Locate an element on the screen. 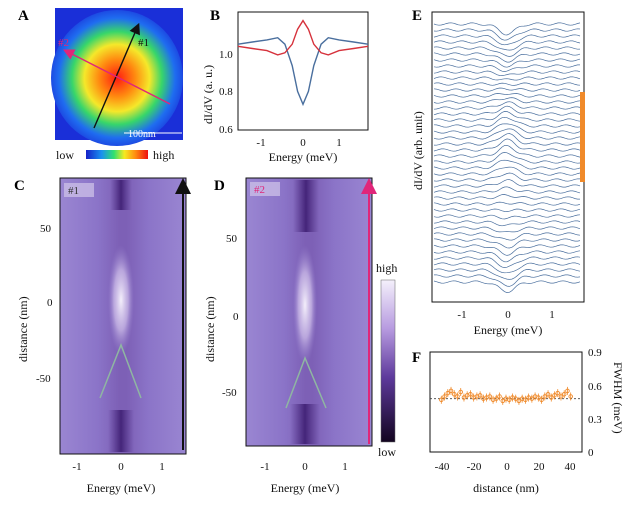 Image resolution: width=640 pixels, height=506 pixels. panel-a-colorbar-high: high is located at coordinates (163, 155).